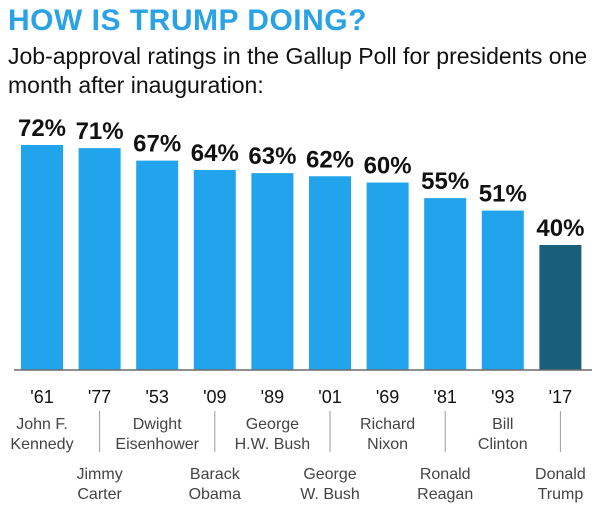 Image resolution: width=600 pixels, height=511 pixels. What do you see at coordinates (215, 153) in the screenshot?
I see `value-label-3: 64%` at bounding box center [215, 153].